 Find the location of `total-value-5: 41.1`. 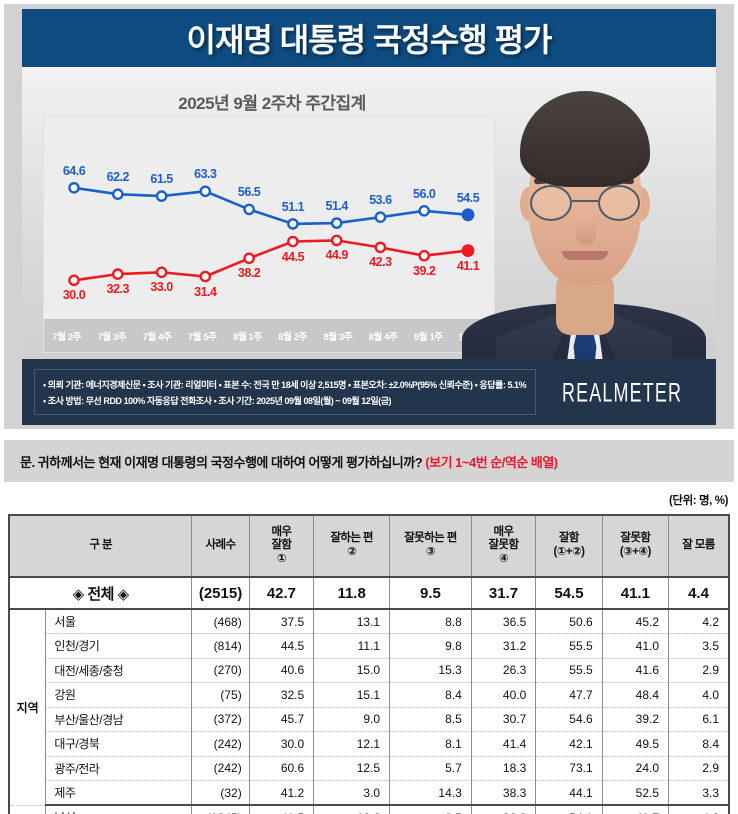

total-value-5: 41.1 is located at coordinates (635, 593).